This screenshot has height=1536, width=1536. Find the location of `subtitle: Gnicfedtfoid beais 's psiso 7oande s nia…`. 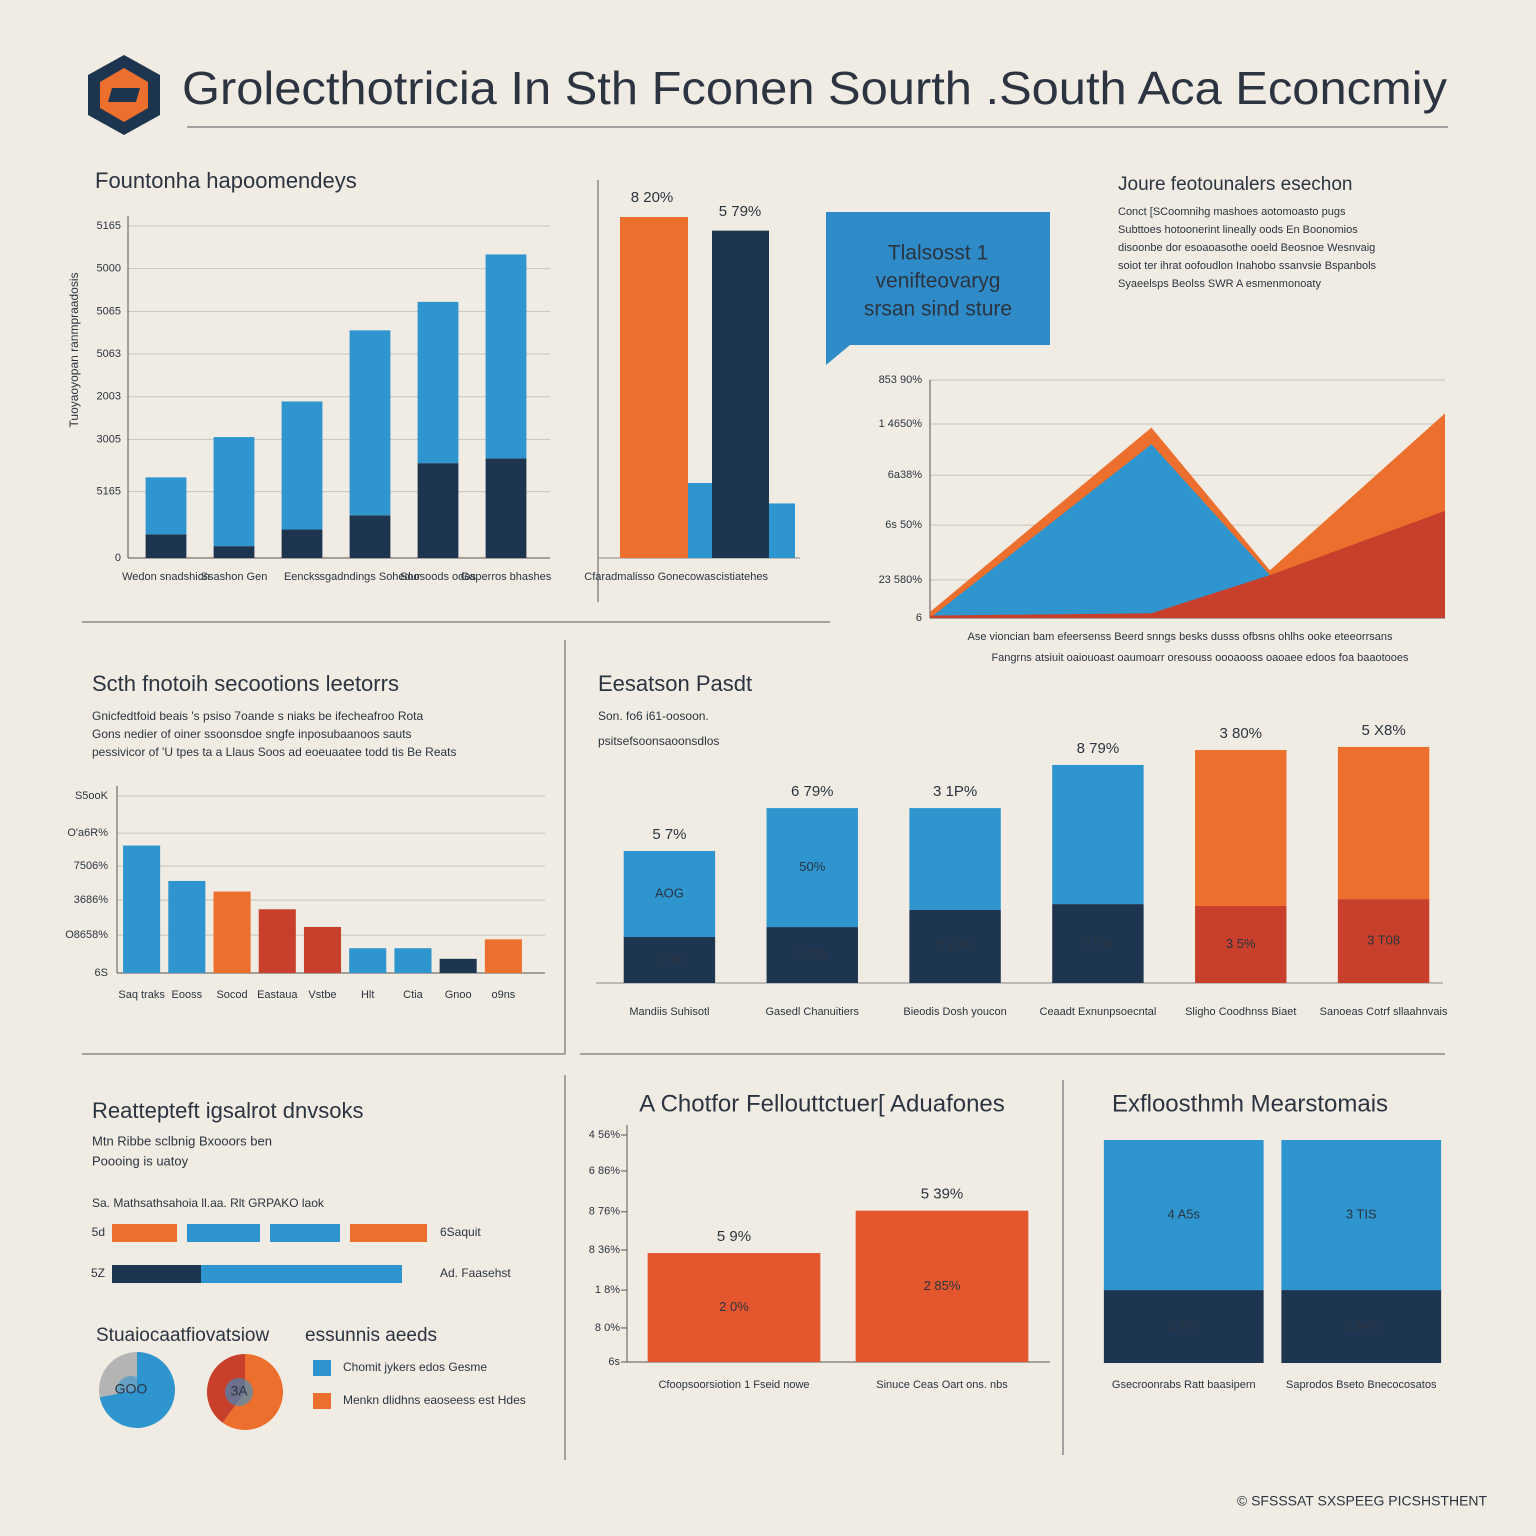

subtitle: Gnicfedtfoid beais 's psiso 7oande s nia… is located at coordinates (257, 716).